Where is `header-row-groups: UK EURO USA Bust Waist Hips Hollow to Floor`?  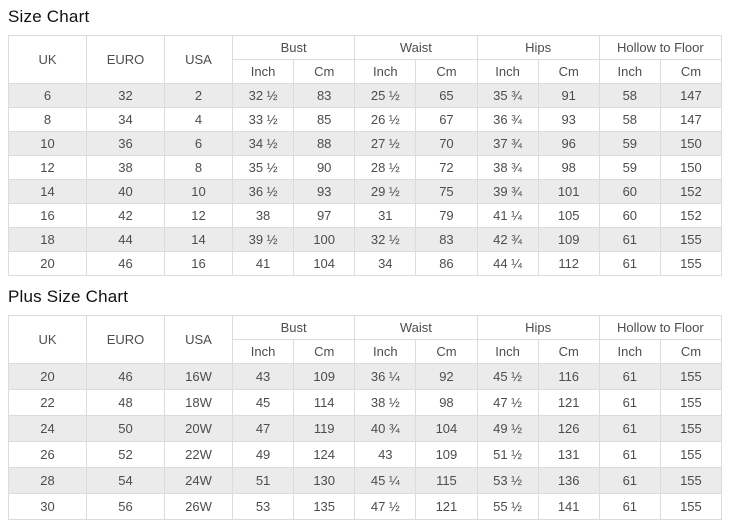 header-row-groups: UK EURO USA Bust Waist Hips Hollow to Floor is located at coordinates (365, 59).